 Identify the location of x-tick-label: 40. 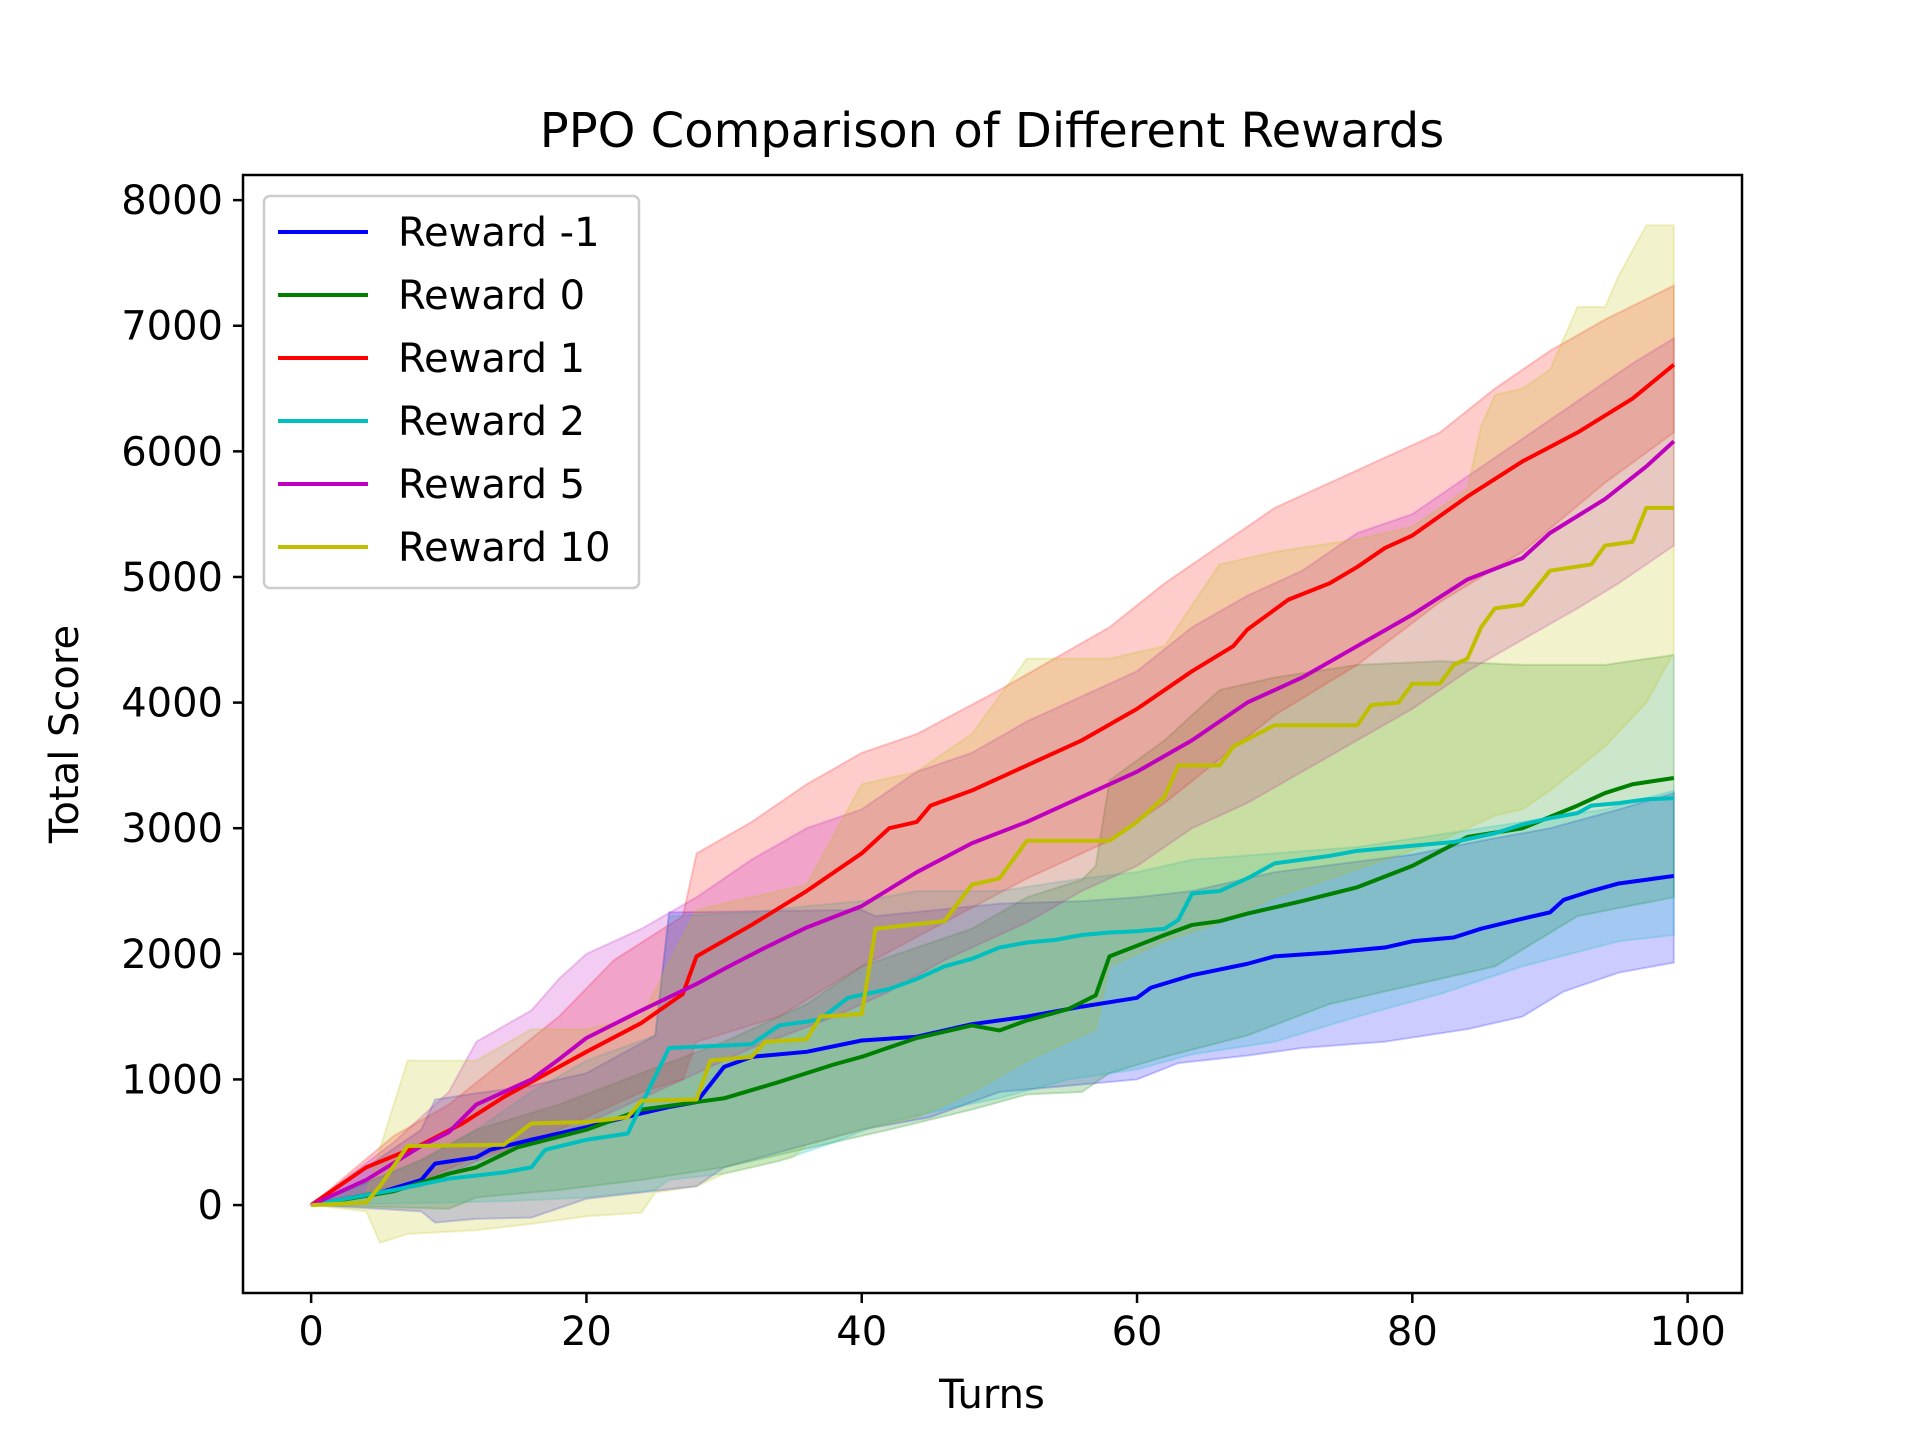
(861, 1332).